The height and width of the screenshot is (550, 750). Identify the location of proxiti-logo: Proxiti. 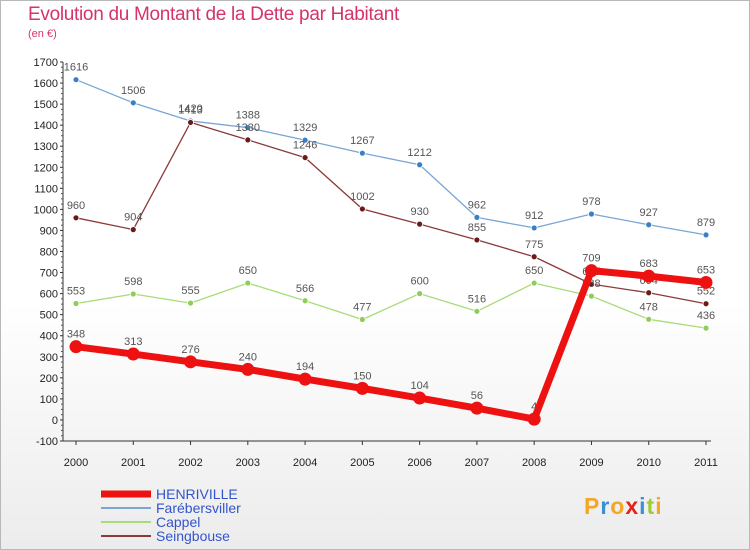
(623, 506).